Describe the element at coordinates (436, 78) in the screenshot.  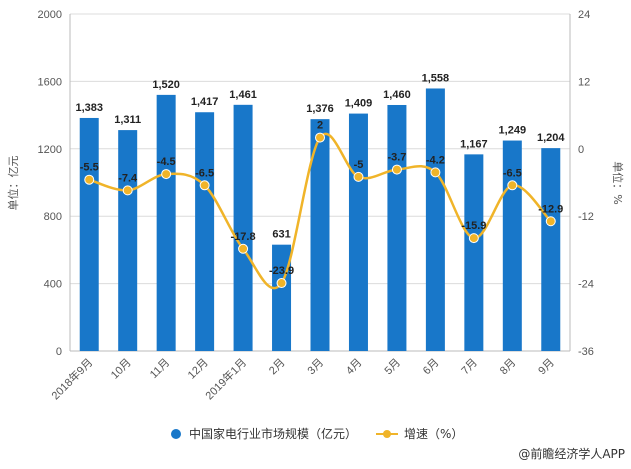
I see `bar-value-label: 1,558` at that location.